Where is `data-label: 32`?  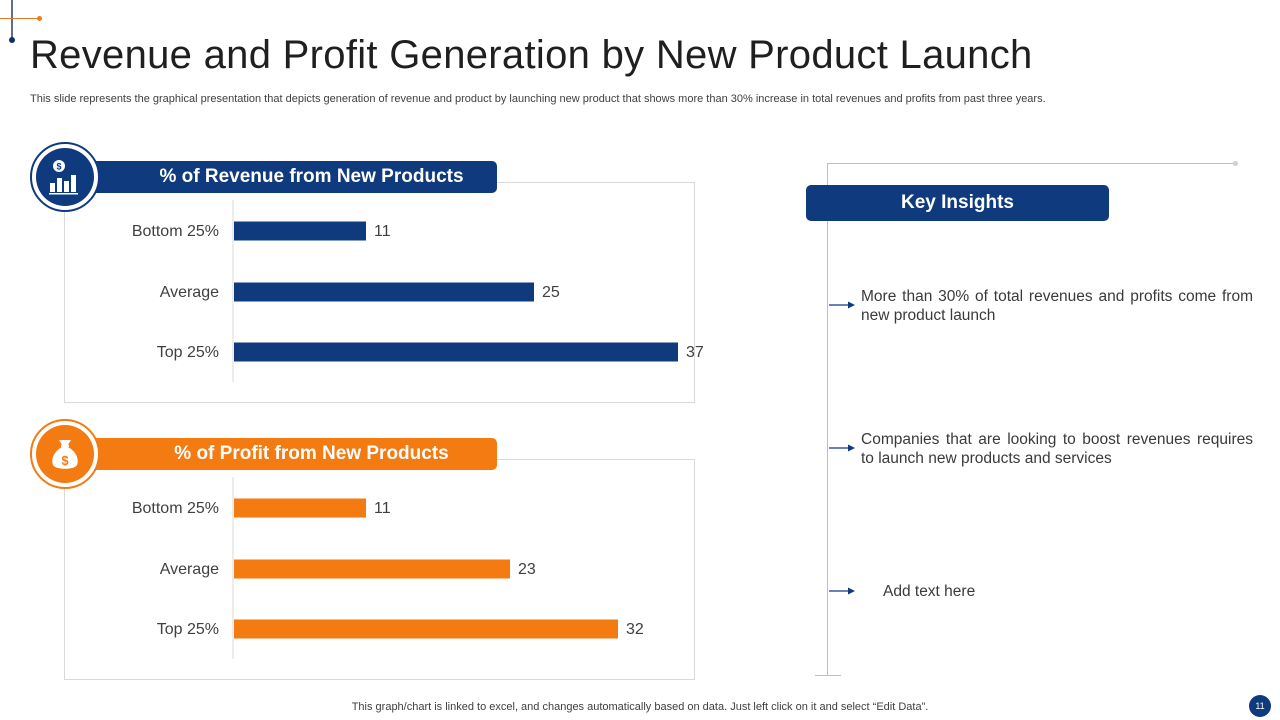
data-label: 32 is located at coordinates (635, 629).